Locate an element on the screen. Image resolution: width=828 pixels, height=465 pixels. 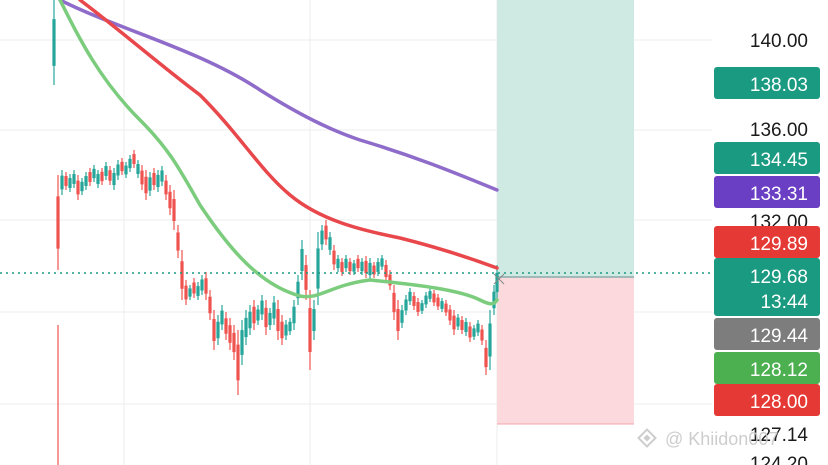
axis-label-124: 124.20 is located at coordinates (779, 459).